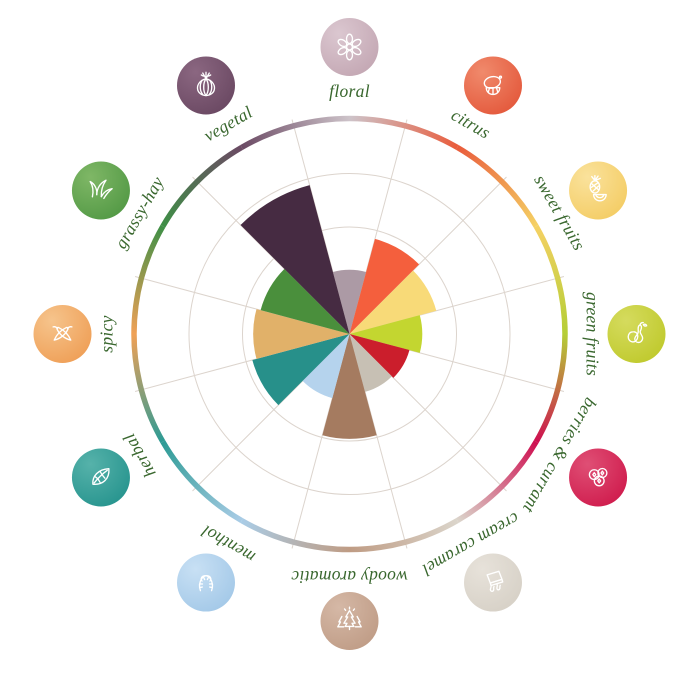 The width and height of the screenshot is (699, 699). I want to click on wedge-floral, so click(349, 301).